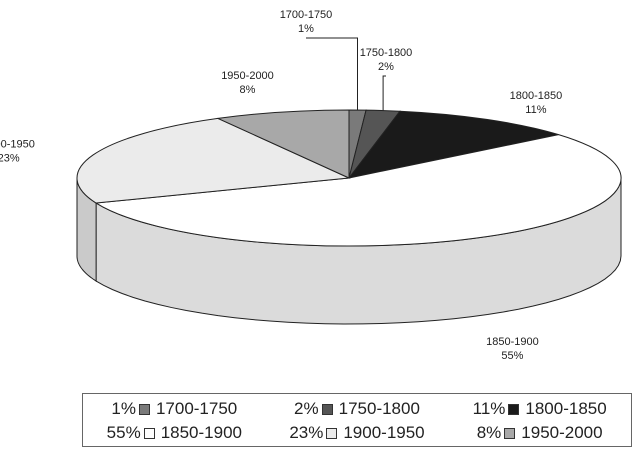  I want to click on legend-percent: 23%, so click(306, 432).